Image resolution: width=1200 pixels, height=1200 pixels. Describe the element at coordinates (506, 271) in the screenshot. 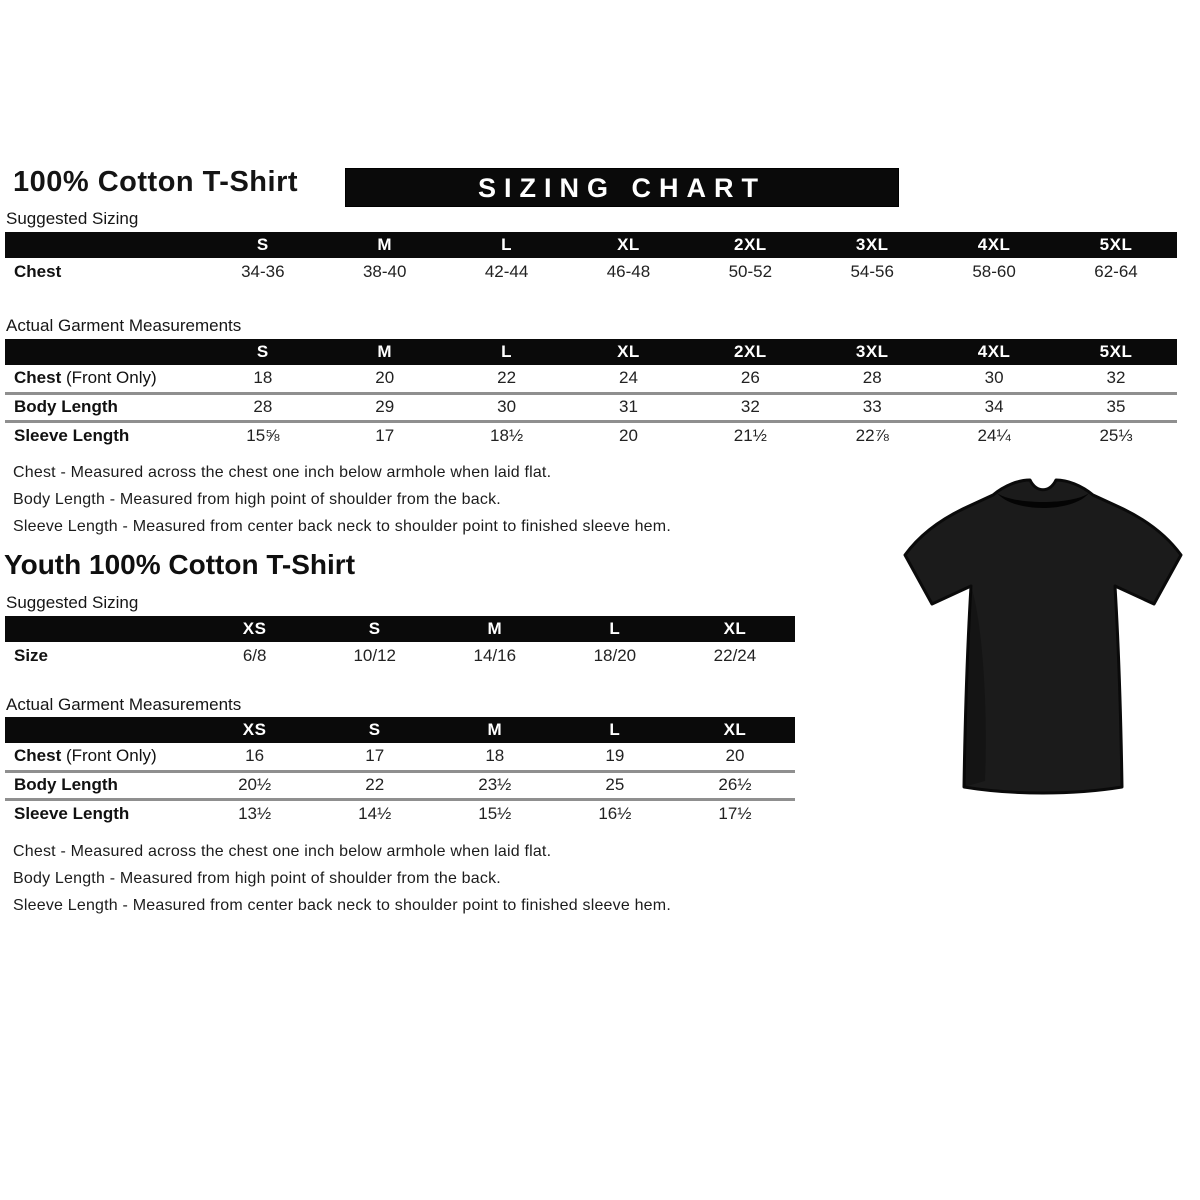

I see `measurement-cell: 42-44` at that location.